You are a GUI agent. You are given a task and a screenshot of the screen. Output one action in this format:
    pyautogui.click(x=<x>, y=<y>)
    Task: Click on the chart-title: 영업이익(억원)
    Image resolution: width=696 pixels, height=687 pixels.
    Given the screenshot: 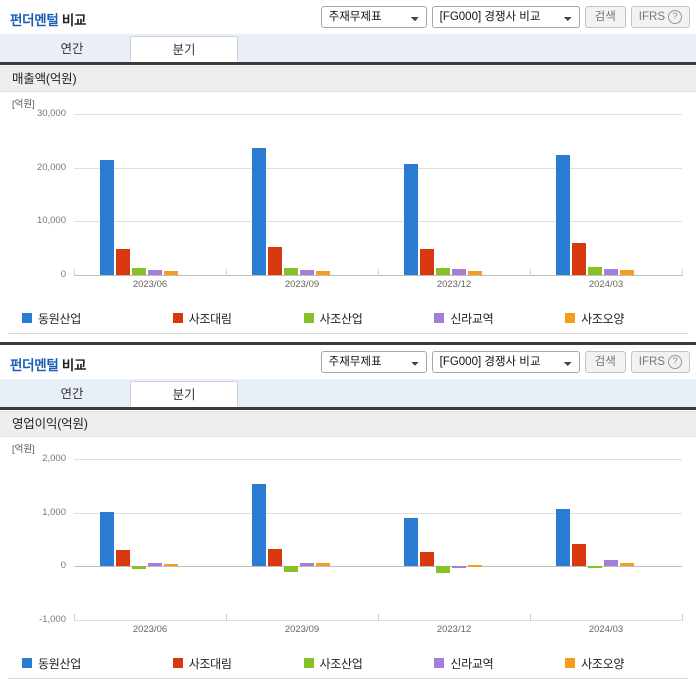 What is the action you would take?
    pyautogui.click(x=348, y=424)
    